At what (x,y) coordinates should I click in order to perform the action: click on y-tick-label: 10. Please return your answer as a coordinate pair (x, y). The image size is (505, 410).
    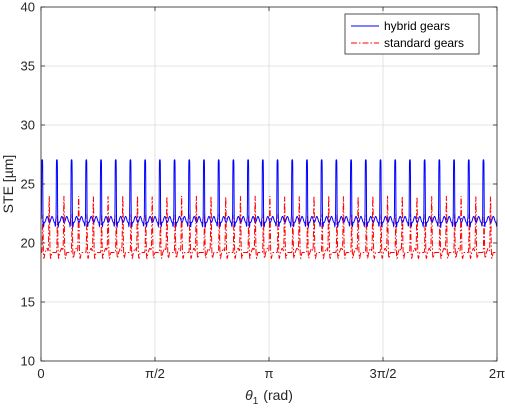
    Looking at the image, I should click on (28, 361).